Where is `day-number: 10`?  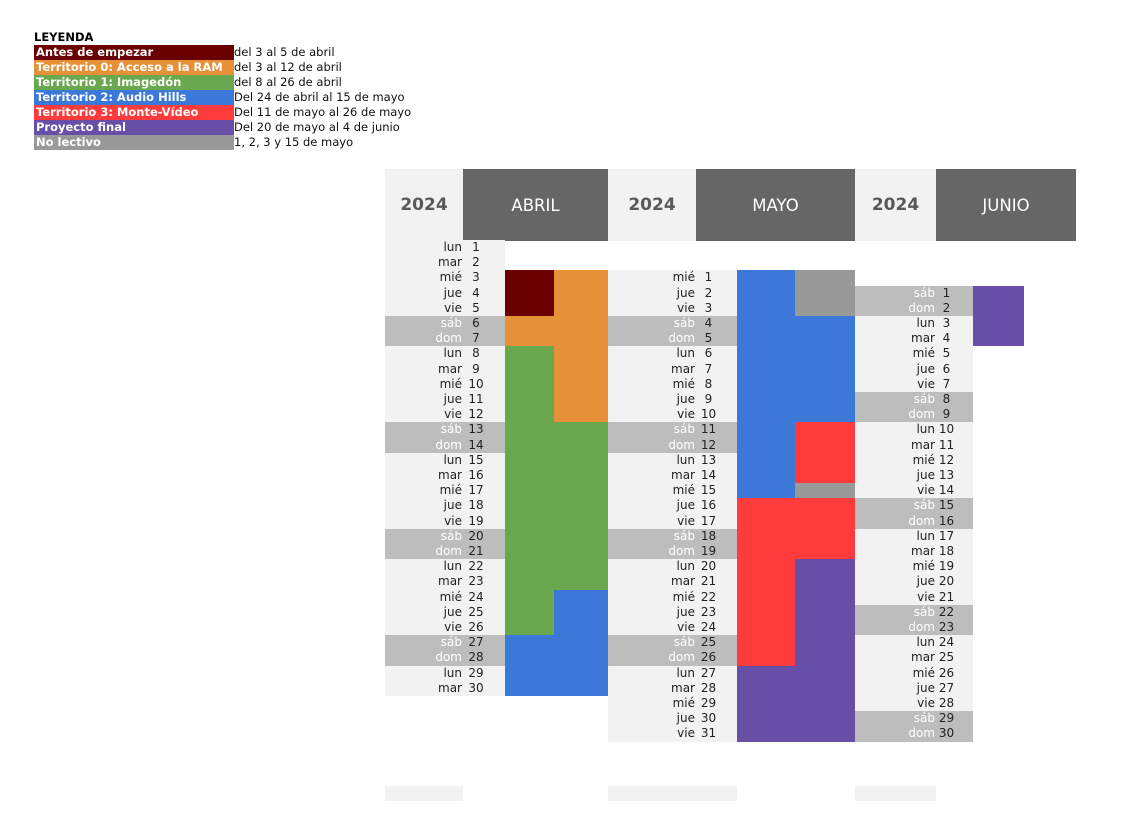
day-number: 10 is located at coordinates (946, 429).